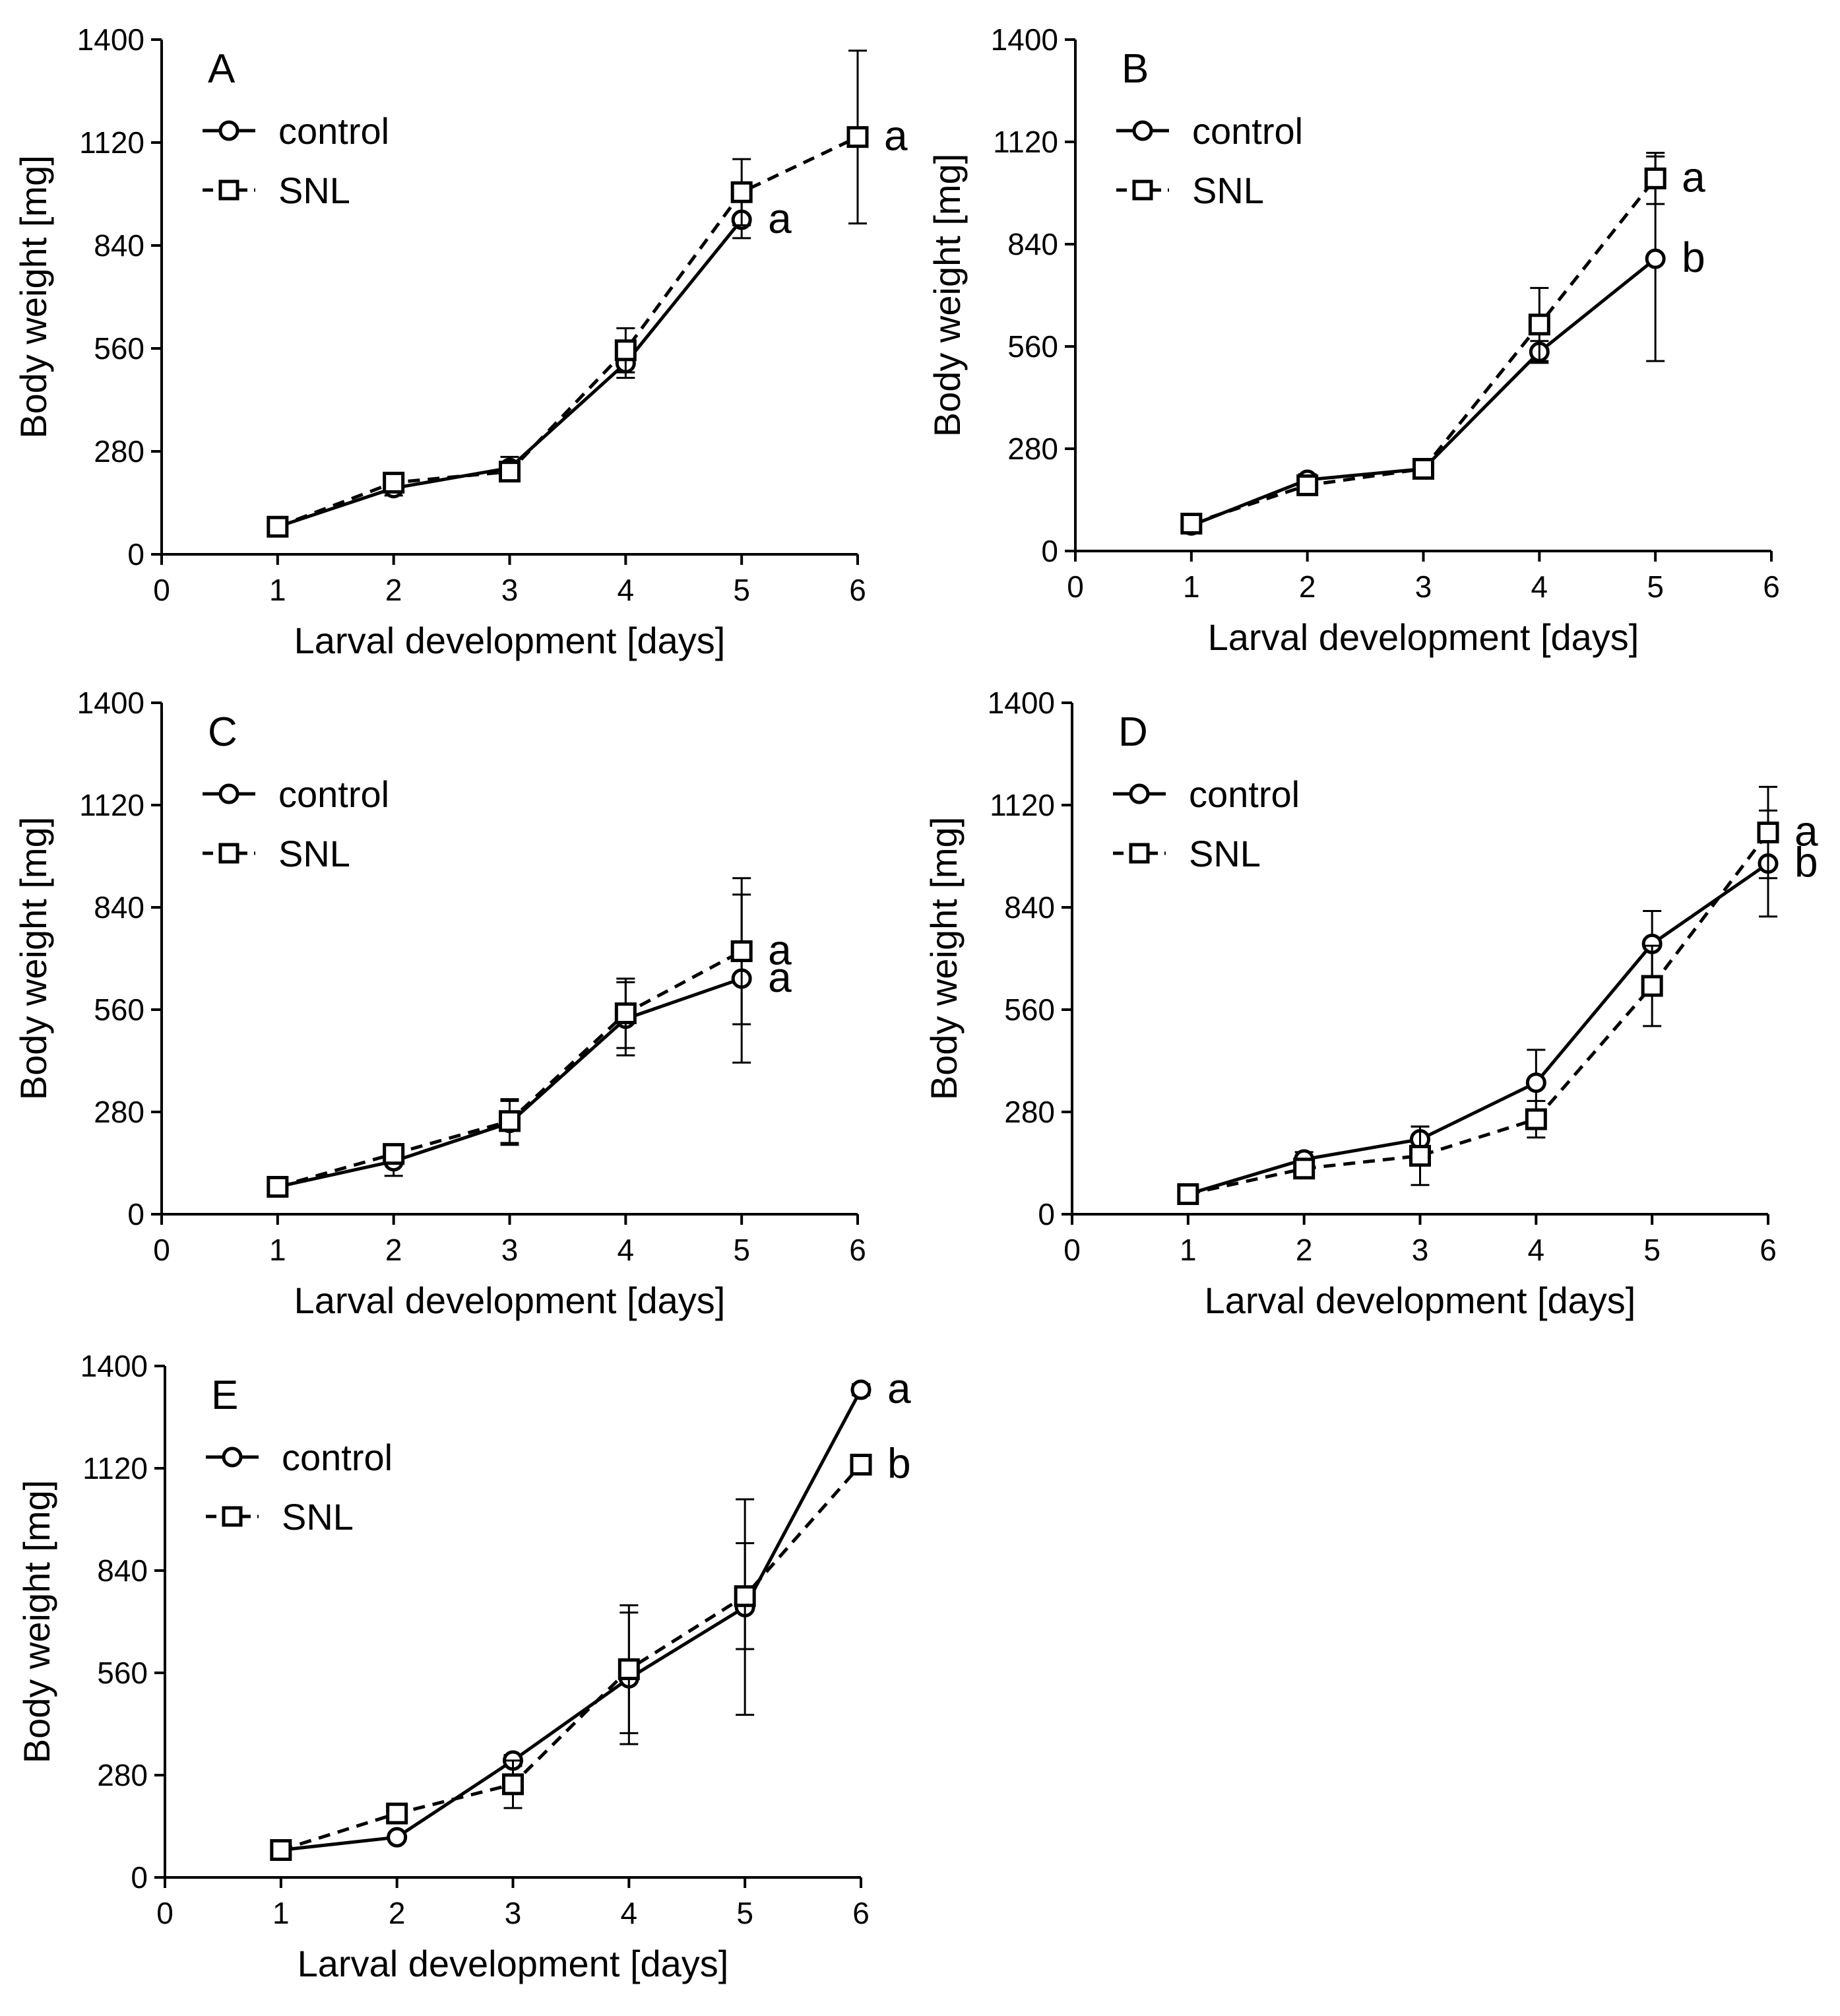 This screenshot has width=1840, height=2016. I want to click on panel-label: B, so click(1136, 69).